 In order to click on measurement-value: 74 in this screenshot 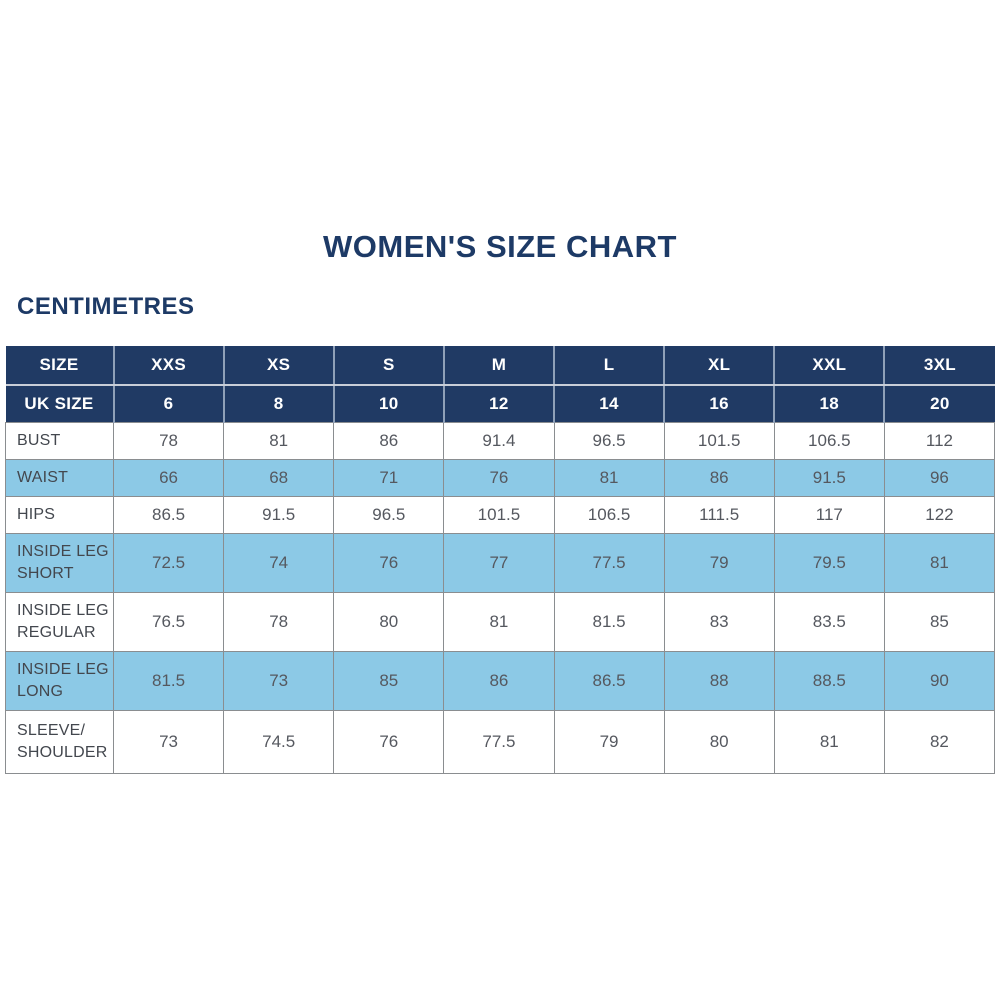, I will do `click(279, 562)`.